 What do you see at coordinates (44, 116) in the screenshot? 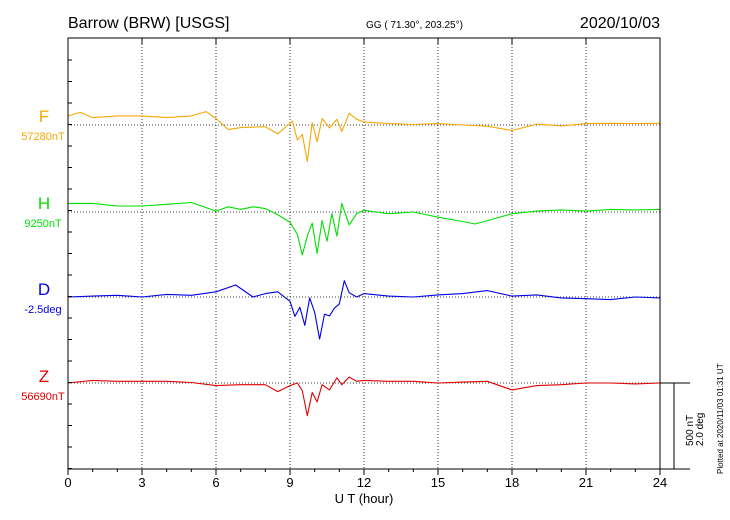
I see `series-name-F: F` at bounding box center [44, 116].